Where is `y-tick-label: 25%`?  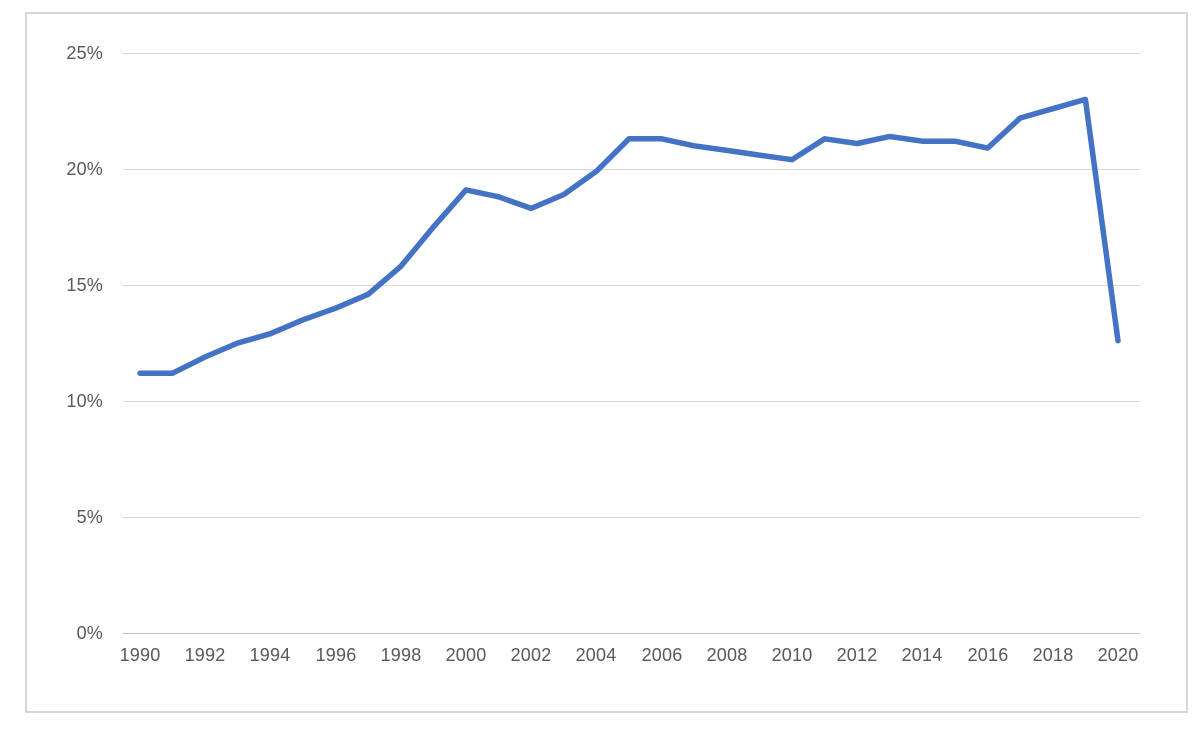
y-tick-label: 25% is located at coordinates (84, 53).